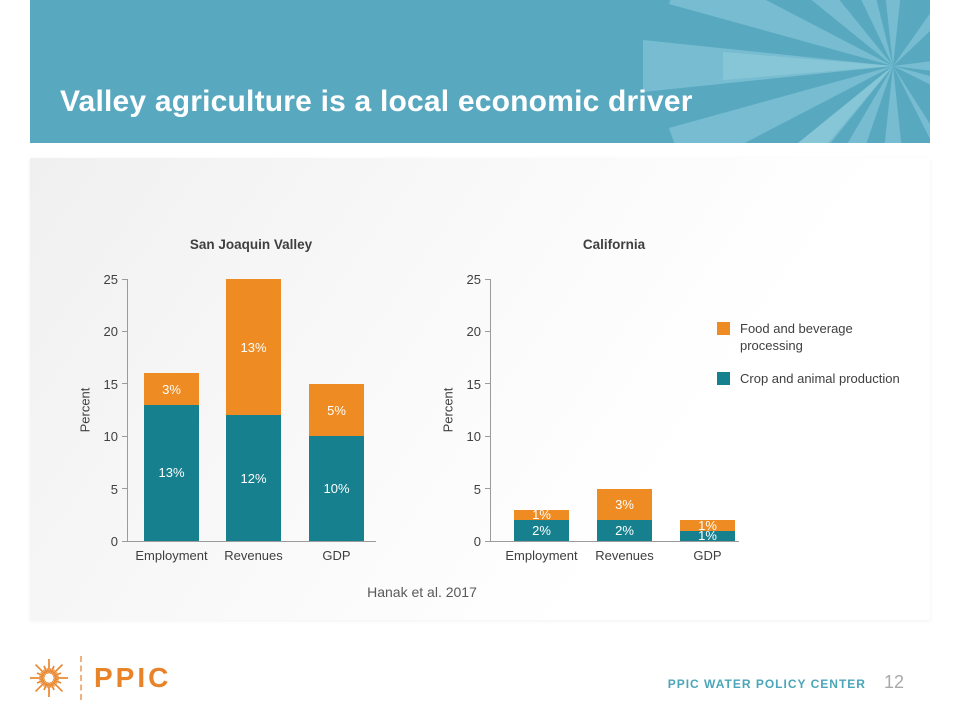 Image resolution: width=960 pixels, height=720 pixels. I want to click on bar-segment: 10%, so click(336, 488).